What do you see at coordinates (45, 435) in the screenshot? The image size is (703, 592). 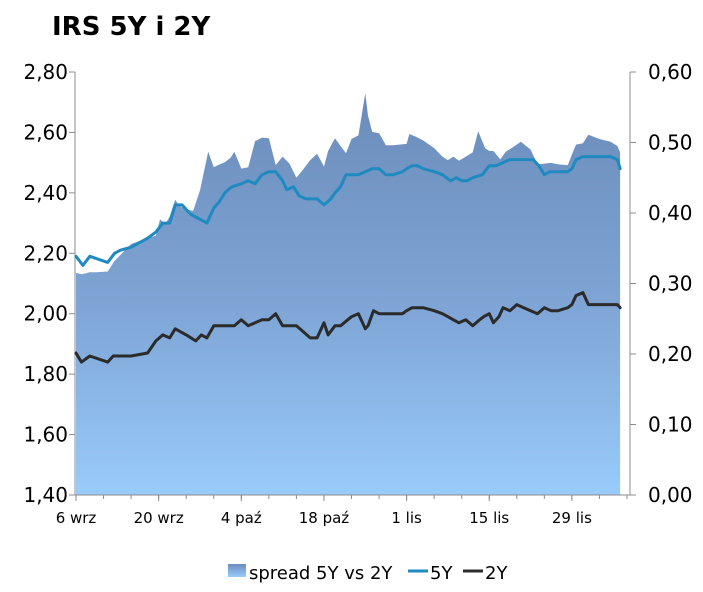 I see `y-left-tick-label: 1,60` at bounding box center [45, 435].